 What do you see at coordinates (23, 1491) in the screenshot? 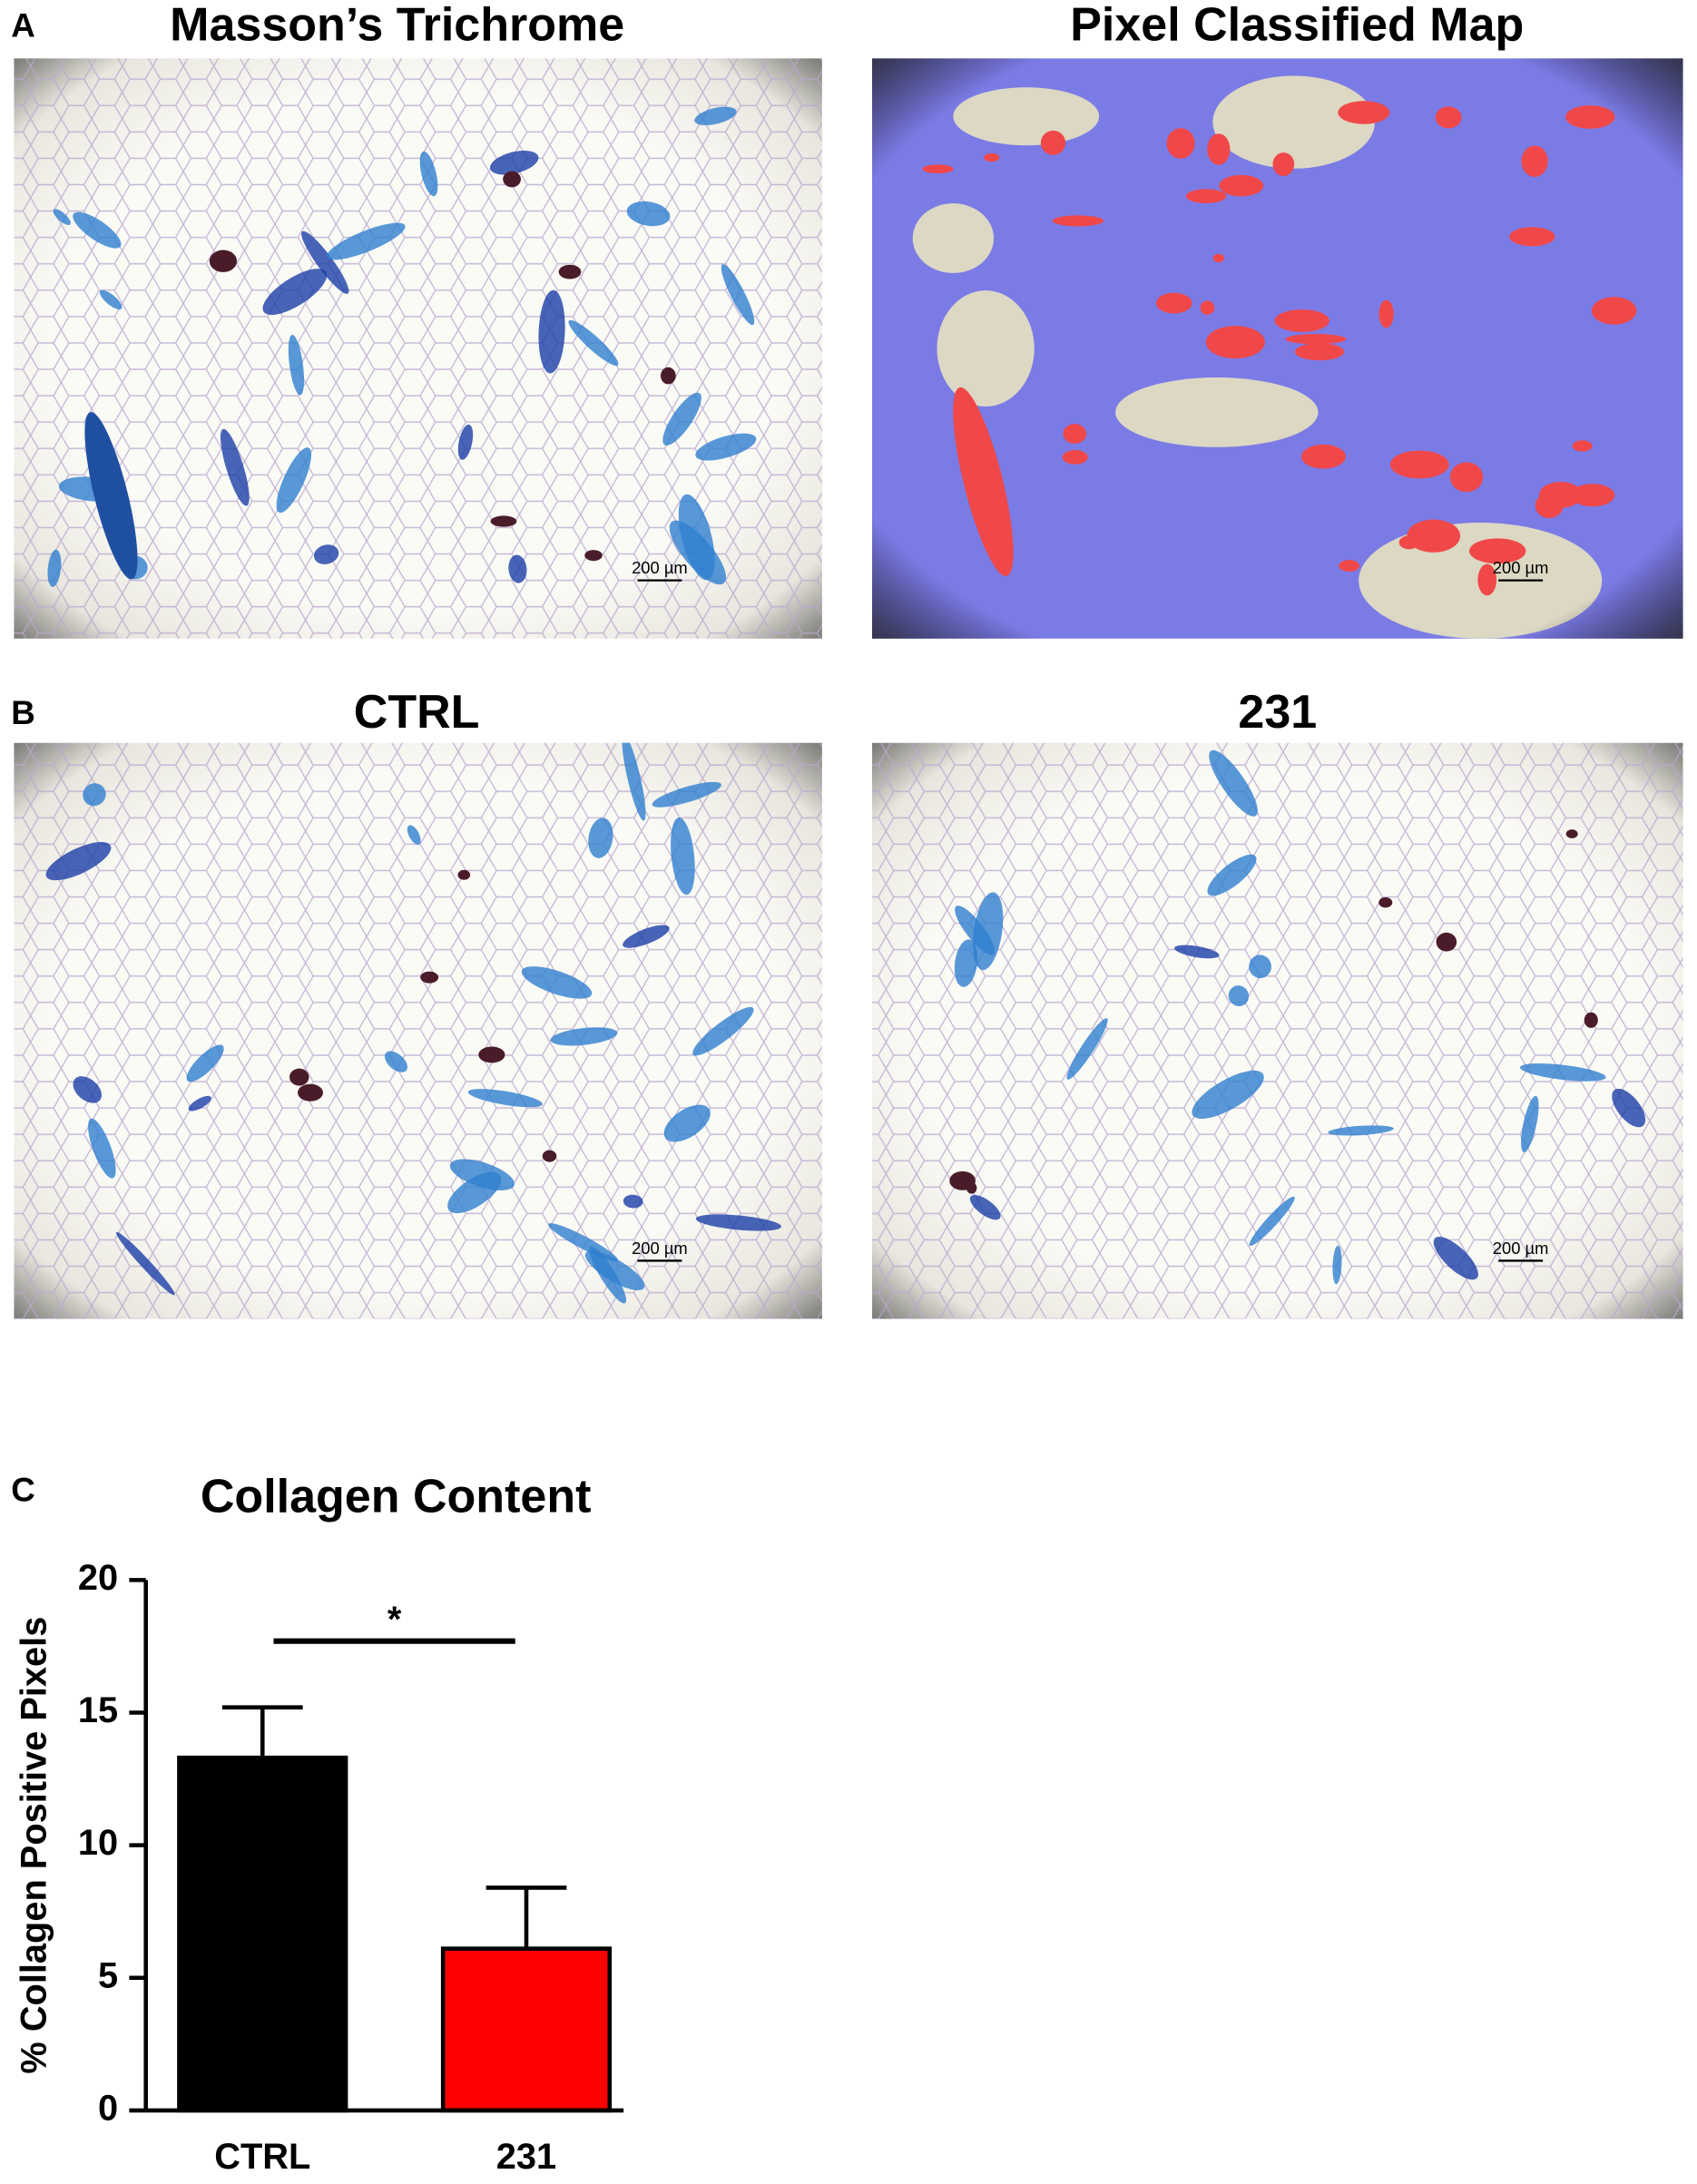
I see `panel-label: C` at bounding box center [23, 1491].